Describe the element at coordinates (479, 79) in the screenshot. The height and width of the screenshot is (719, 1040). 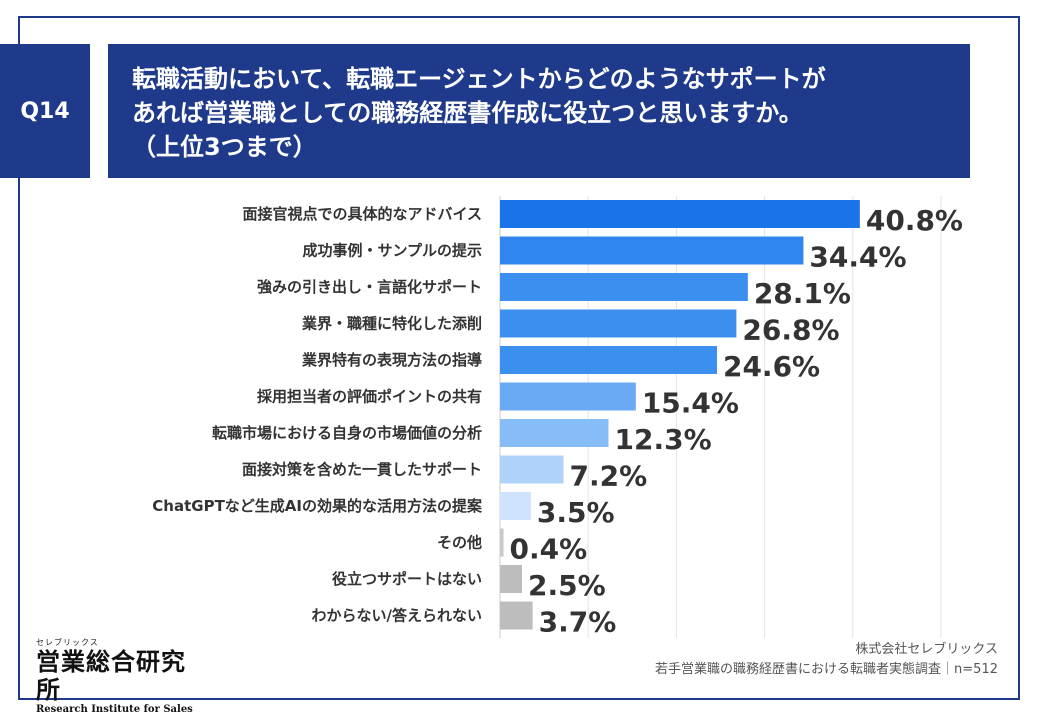
I see `title-line-1: 転職活動において、転職エージェントからどのようなサポートが` at that location.